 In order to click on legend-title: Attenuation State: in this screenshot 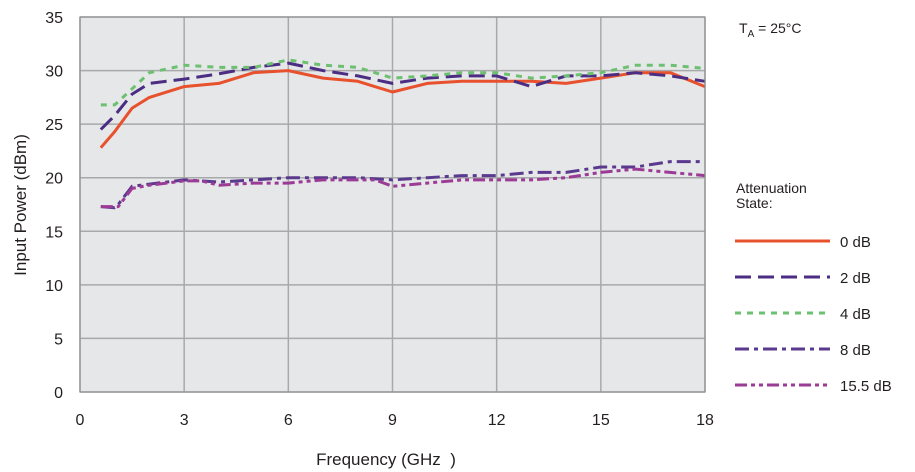, I will do `click(796, 196)`.